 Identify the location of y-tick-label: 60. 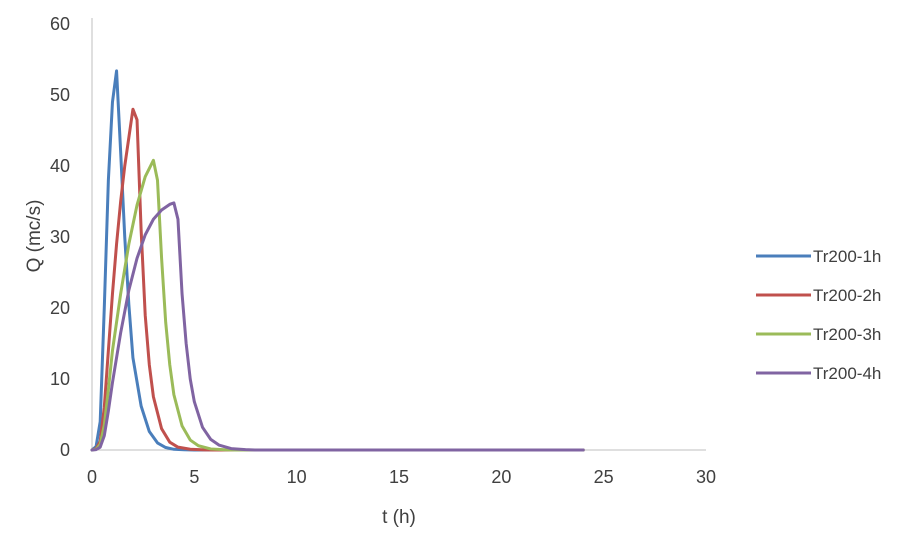
(60, 24).